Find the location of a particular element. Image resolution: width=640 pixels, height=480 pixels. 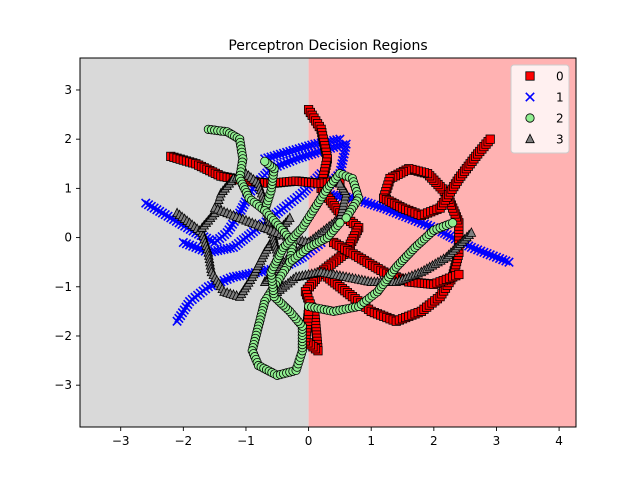

x-axis: −3 −2 −1 0 1 2 3 4 is located at coordinates (337, 437).